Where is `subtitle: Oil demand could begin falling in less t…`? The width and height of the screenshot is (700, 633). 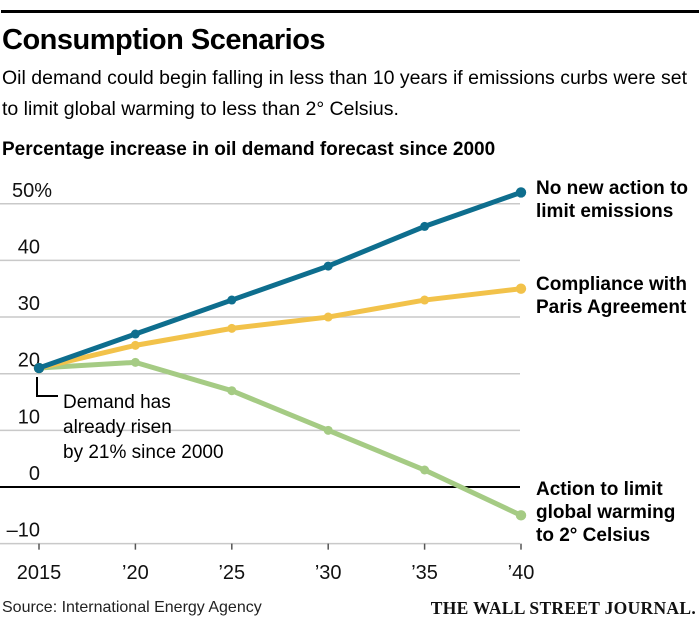 subtitle: Oil demand could begin falling in less t… is located at coordinates (345, 93).